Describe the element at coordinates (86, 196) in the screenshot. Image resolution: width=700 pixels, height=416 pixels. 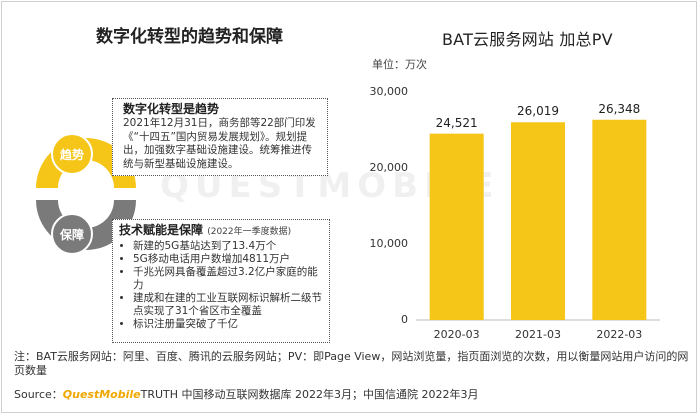
I see `cycle-diagram: 趋势 保障` at that location.